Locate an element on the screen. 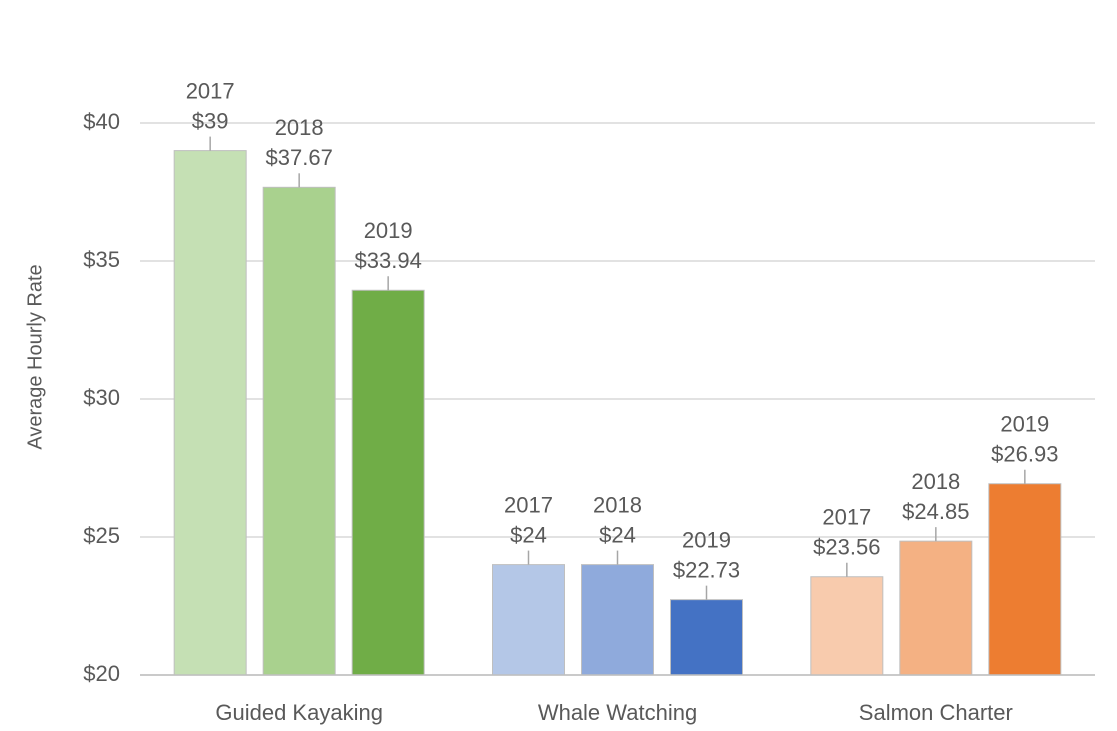 This screenshot has width=1117, height=731. y-axis-title: Average Hourly Rate is located at coordinates (35, 356).